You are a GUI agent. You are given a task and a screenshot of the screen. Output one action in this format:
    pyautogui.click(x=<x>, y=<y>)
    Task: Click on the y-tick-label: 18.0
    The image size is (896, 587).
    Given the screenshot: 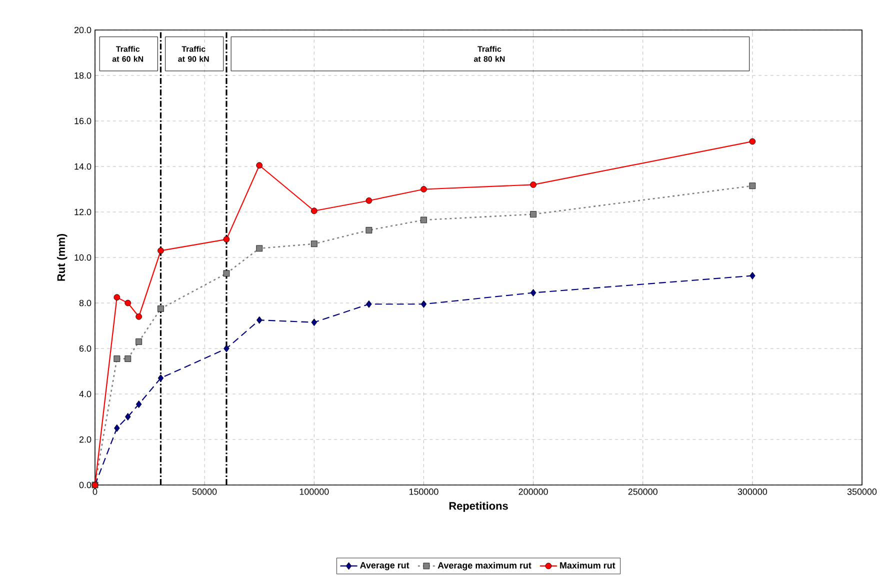 What is the action you would take?
    pyautogui.click(x=83, y=75)
    